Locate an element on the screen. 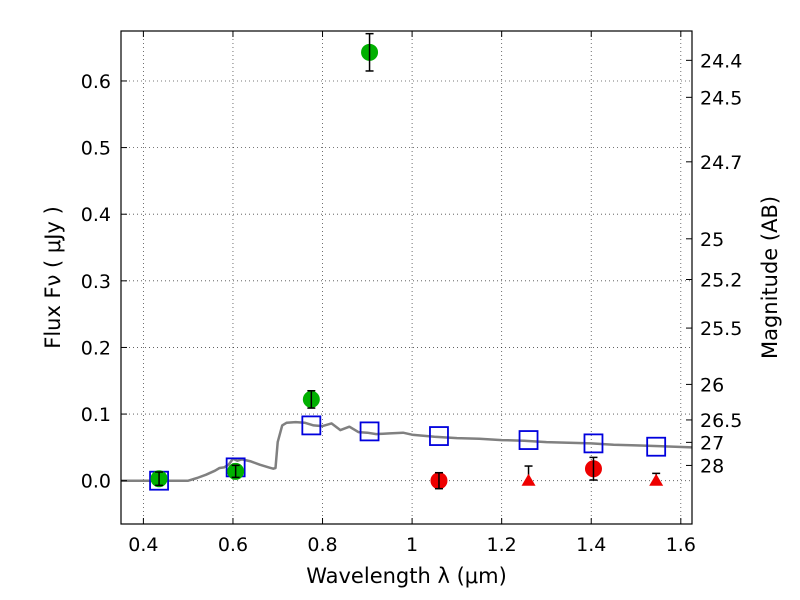  mag-tick-label: 26.5 is located at coordinates (721, 421).